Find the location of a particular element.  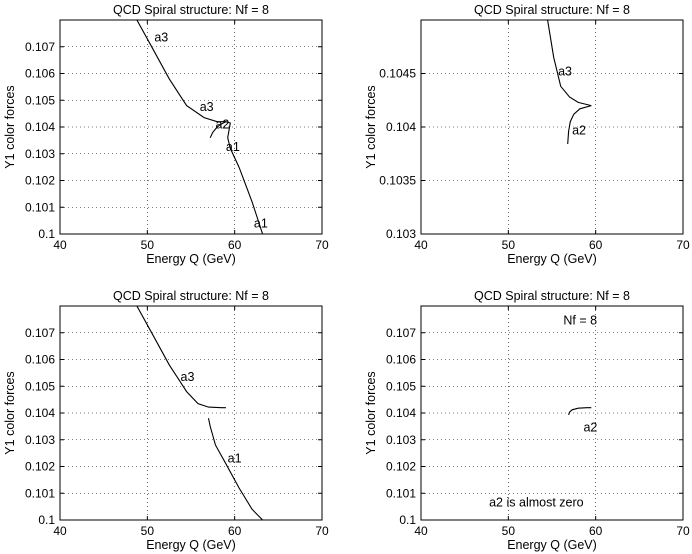

annotation-label: a2 is almost zero is located at coordinates (536, 503).